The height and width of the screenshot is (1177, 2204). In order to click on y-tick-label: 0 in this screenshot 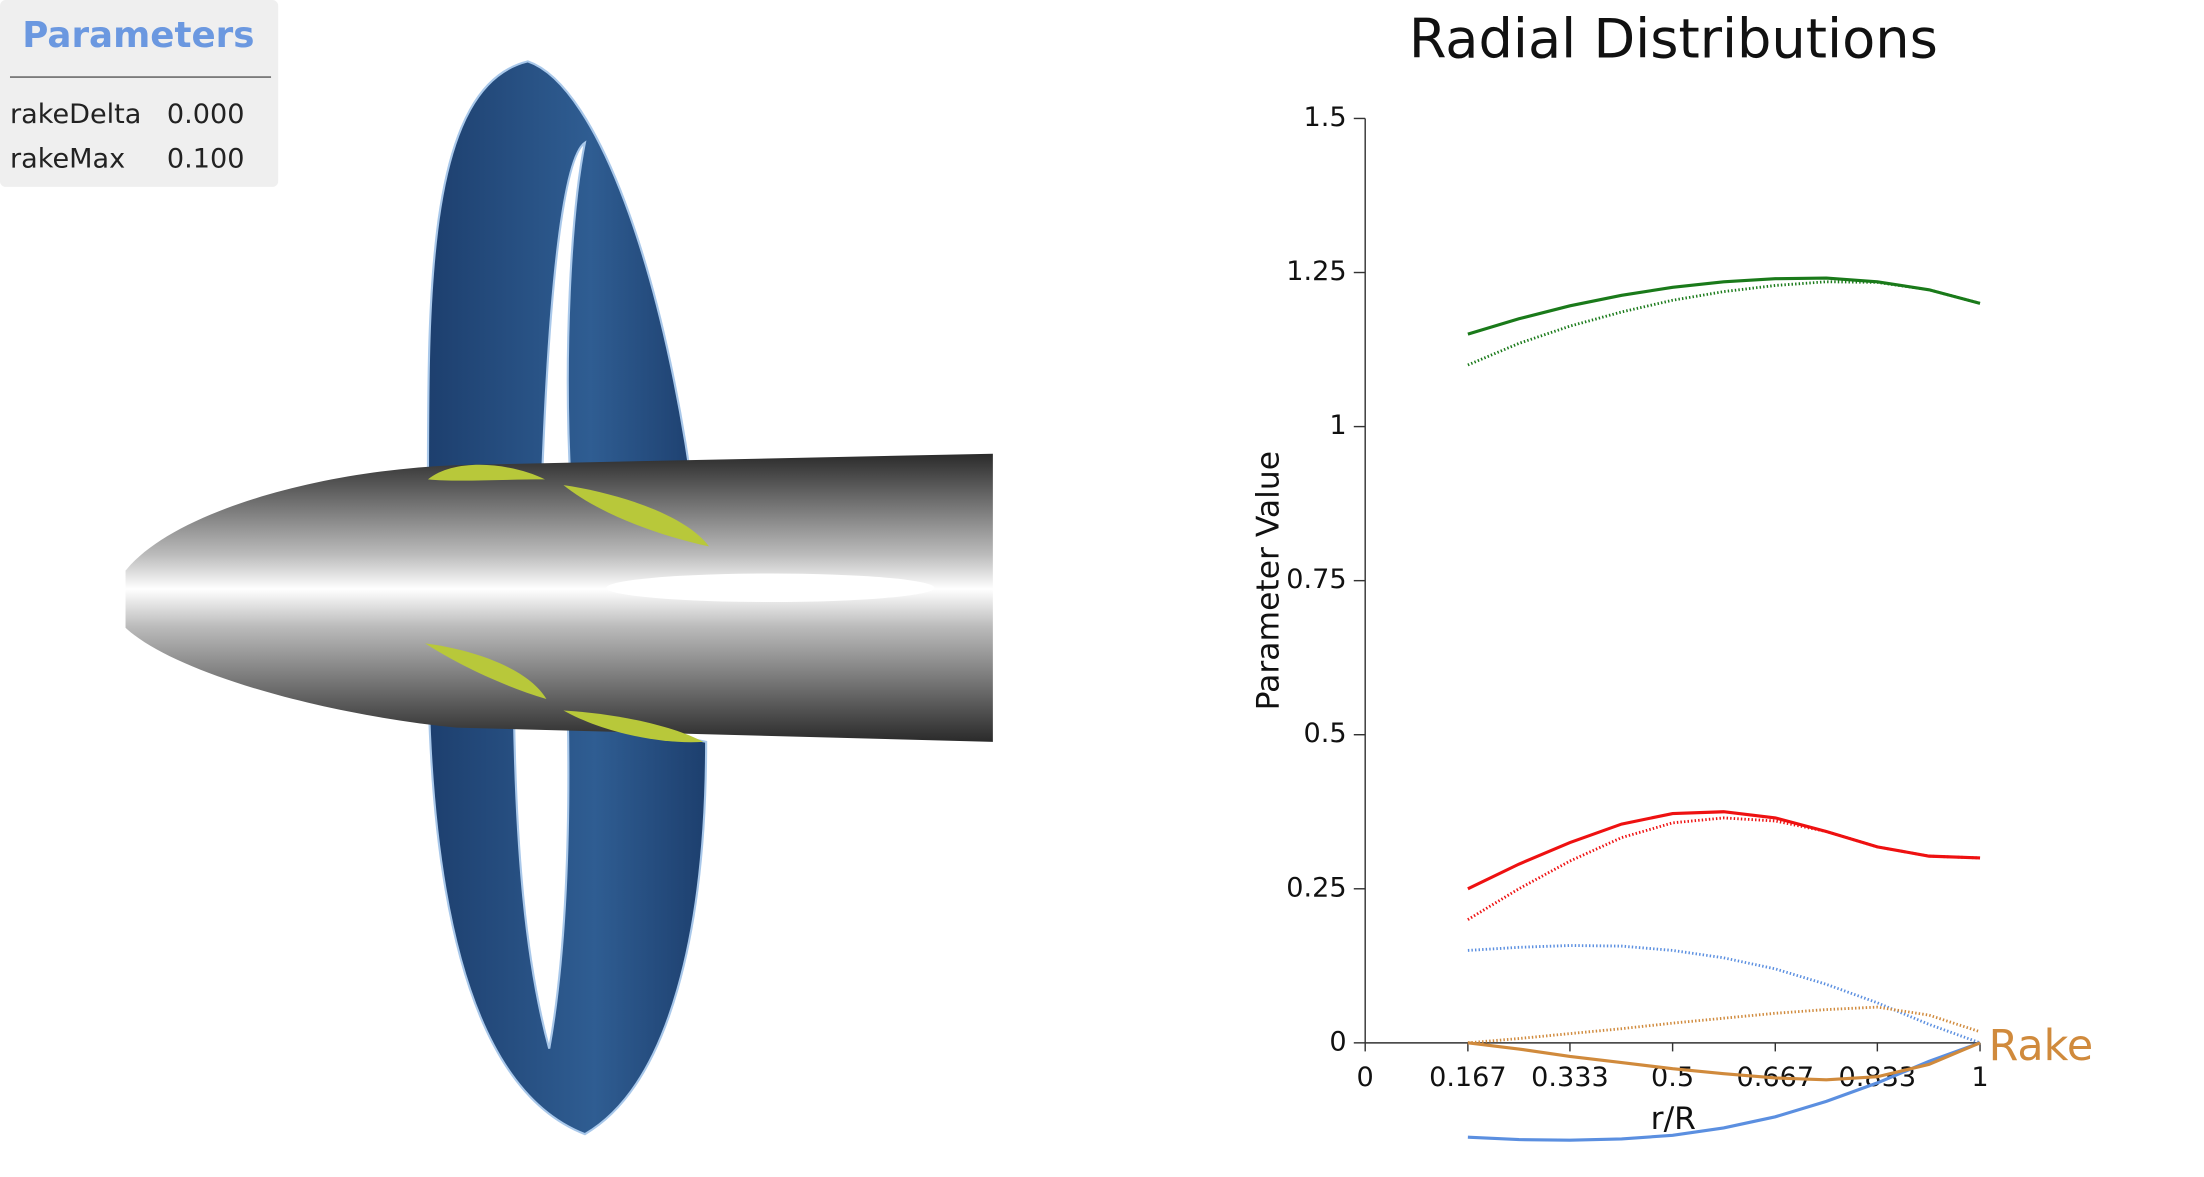, I will do `click(1337, 1041)`.